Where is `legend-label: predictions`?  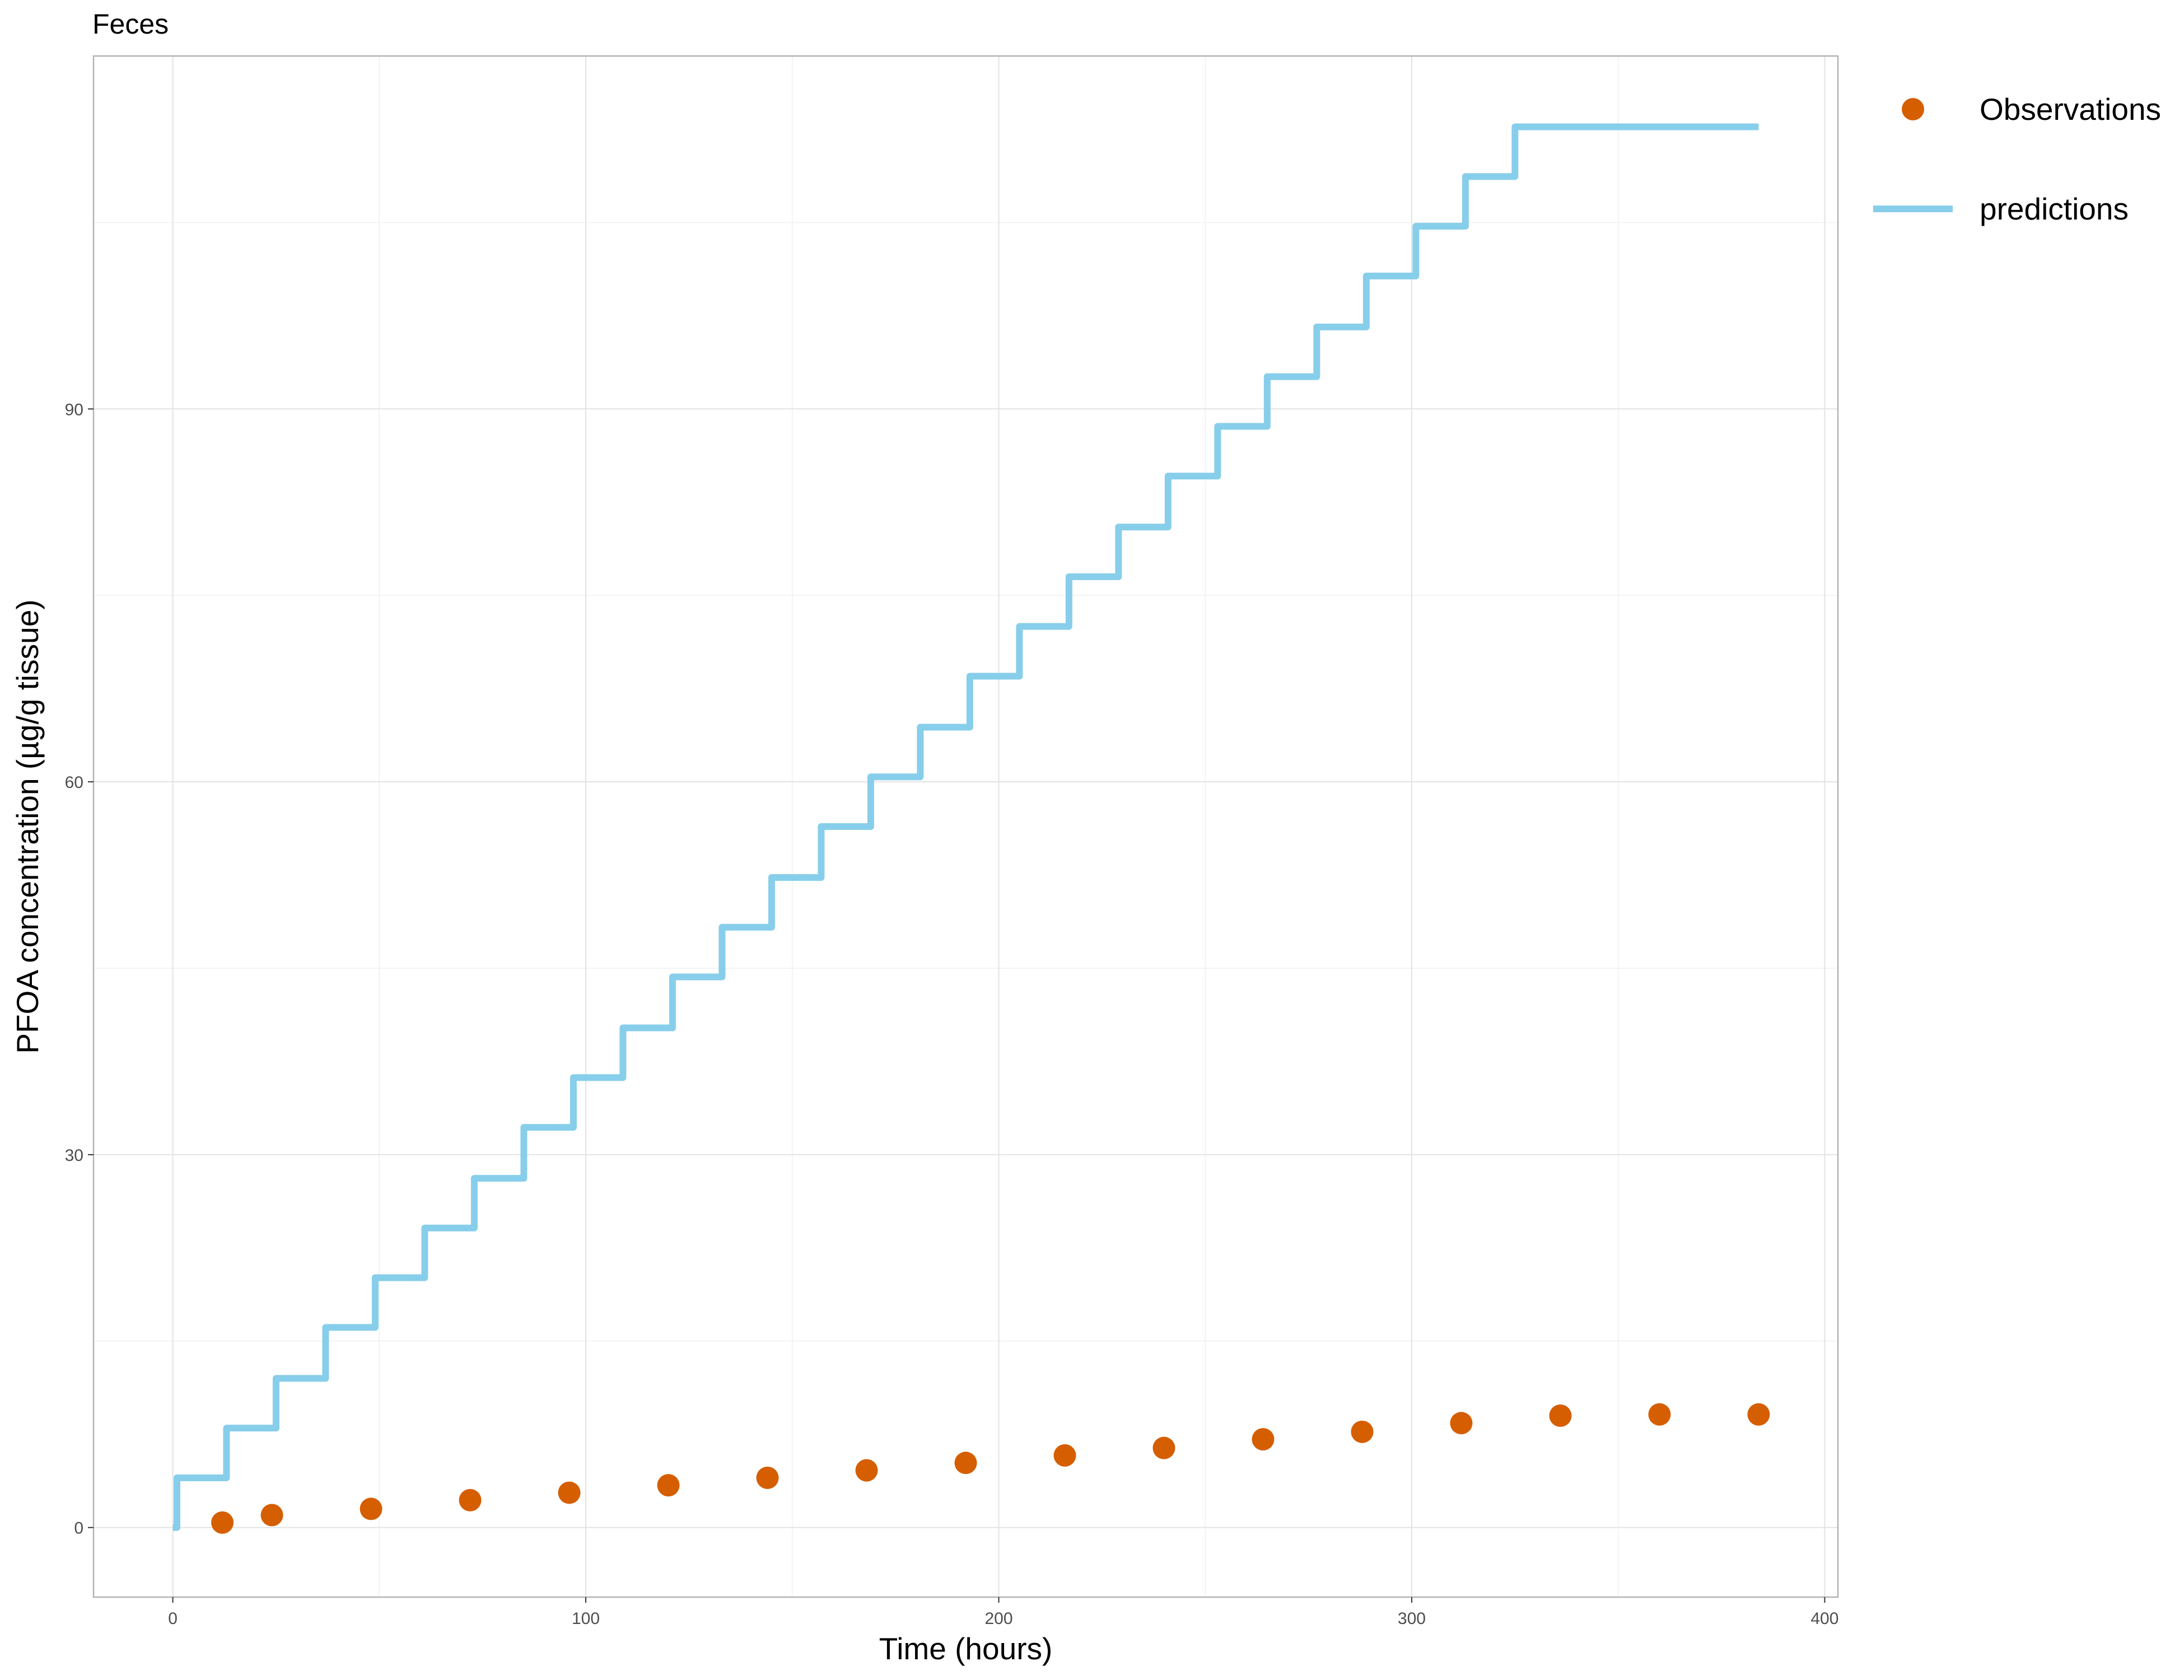
legend-label: predictions is located at coordinates (2054, 209).